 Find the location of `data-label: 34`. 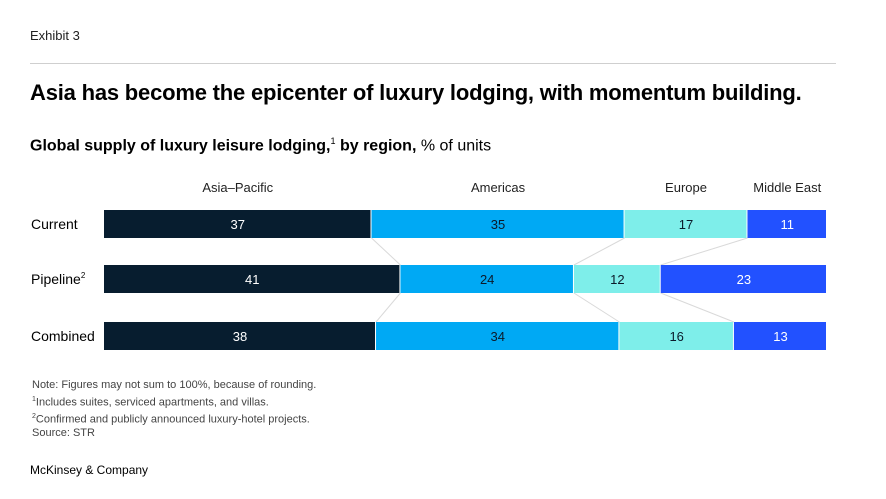

data-label: 34 is located at coordinates (497, 336).